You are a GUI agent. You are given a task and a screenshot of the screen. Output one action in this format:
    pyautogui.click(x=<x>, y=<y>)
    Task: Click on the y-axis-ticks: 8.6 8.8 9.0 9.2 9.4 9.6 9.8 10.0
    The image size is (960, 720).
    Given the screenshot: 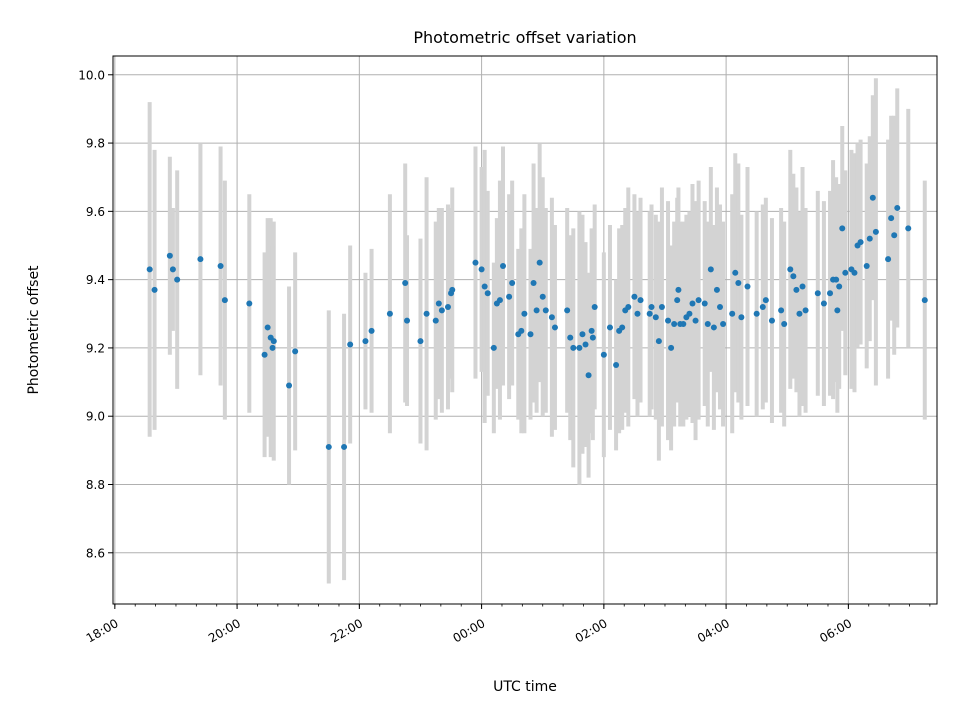 What is the action you would take?
    pyautogui.click(x=95, y=314)
    